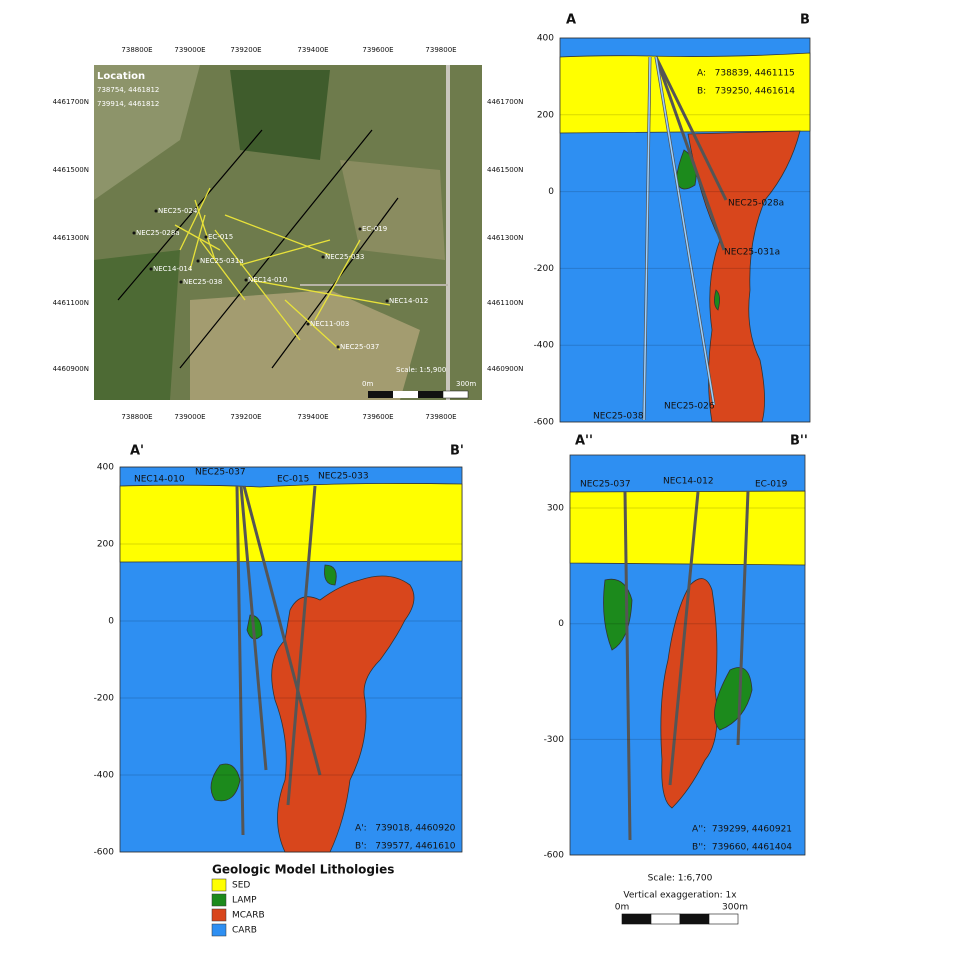  Describe the element at coordinates (405, 829) in the screenshot. I see `coord: A': 739018, 4460920` at that location.